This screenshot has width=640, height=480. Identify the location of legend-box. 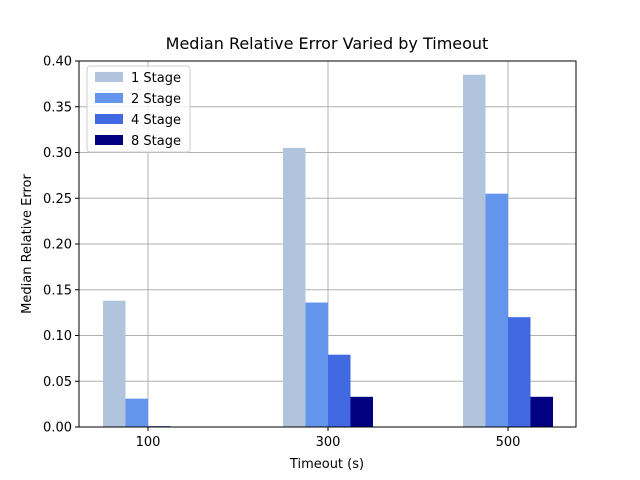
(138, 109).